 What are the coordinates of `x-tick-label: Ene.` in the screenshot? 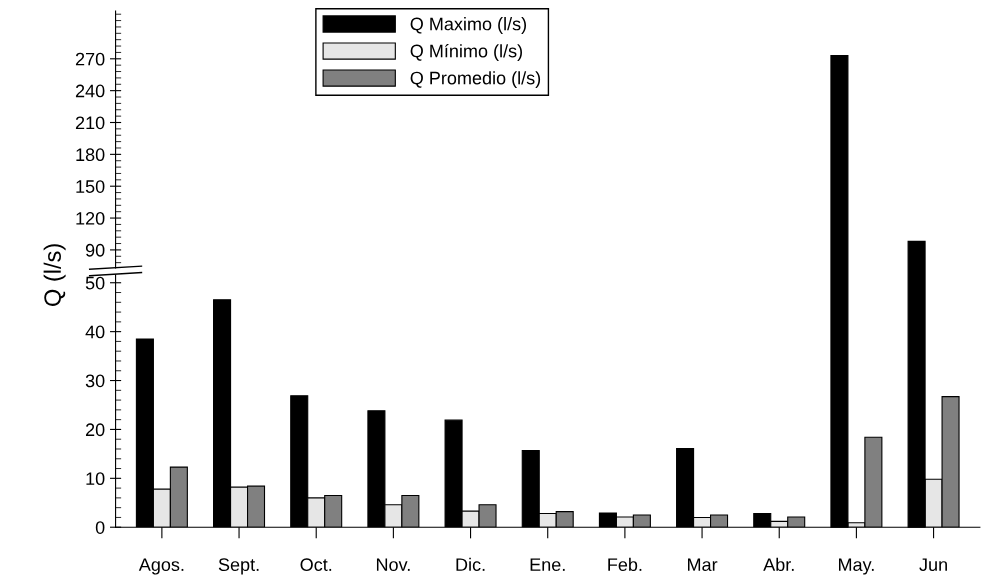 It's located at (547, 565).